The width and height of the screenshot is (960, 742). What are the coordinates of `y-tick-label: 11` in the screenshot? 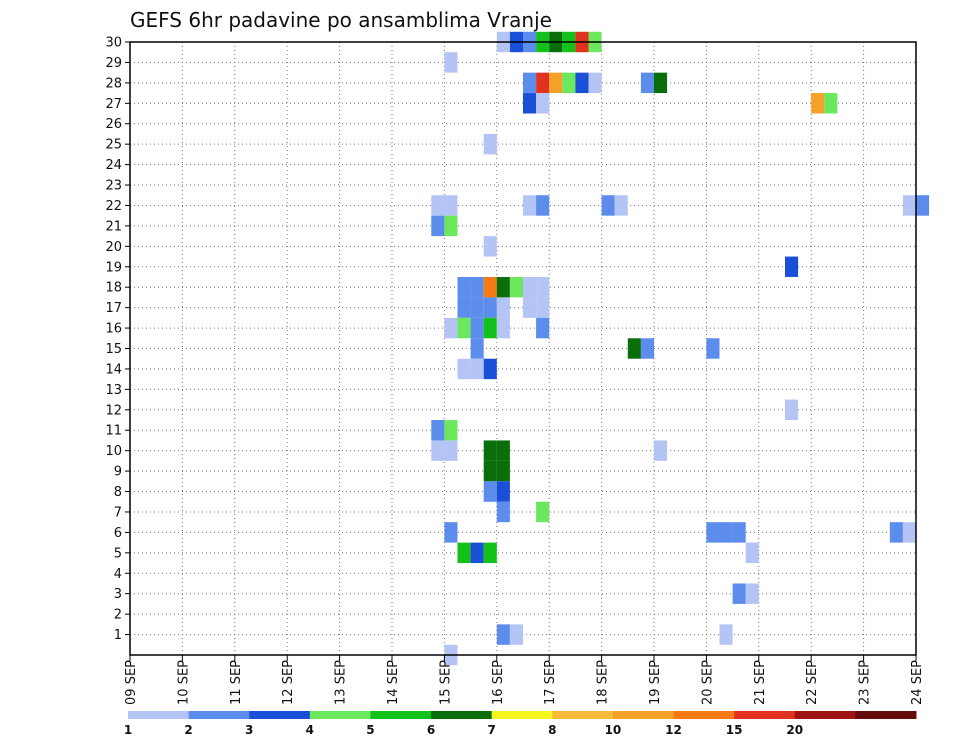 It's located at (113, 431).